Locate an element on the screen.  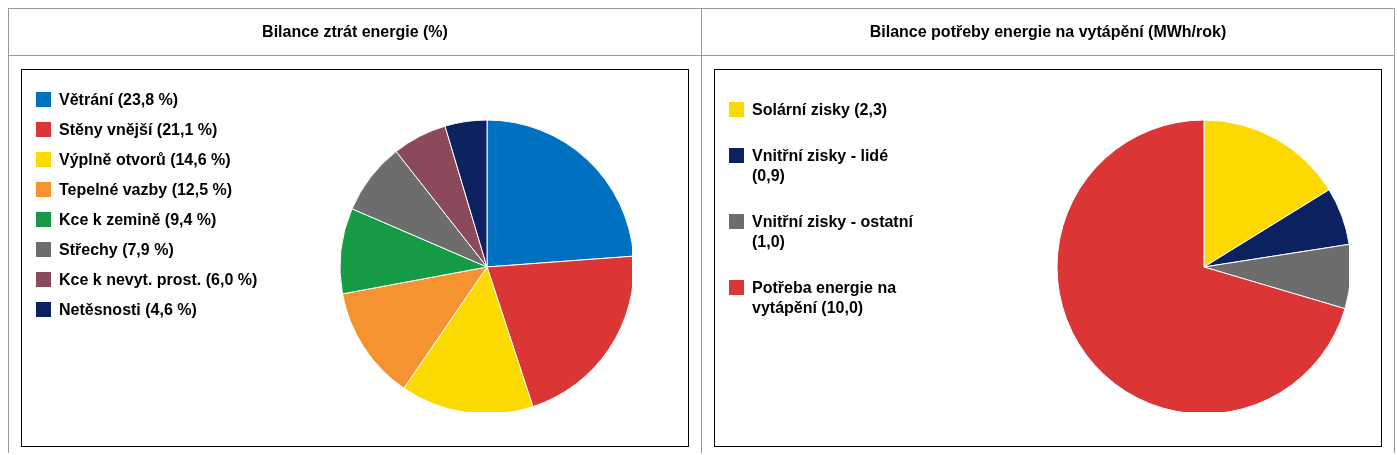
legend-label: Kce k zemině (9,4 %) is located at coordinates (138, 220).